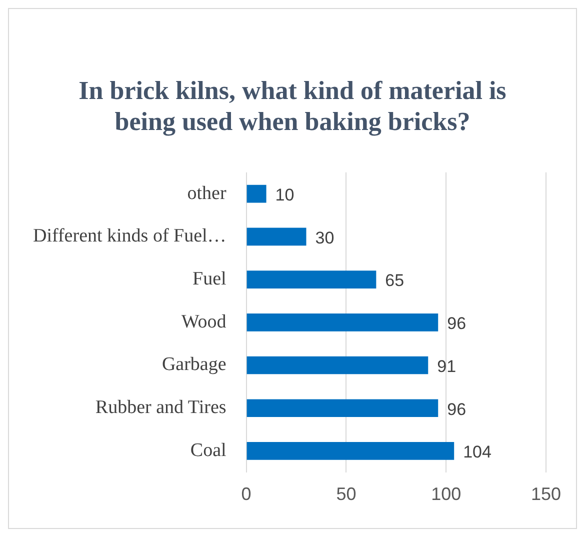  What do you see at coordinates (246, 494) in the screenshot?
I see `x-tick-label: 0` at bounding box center [246, 494].